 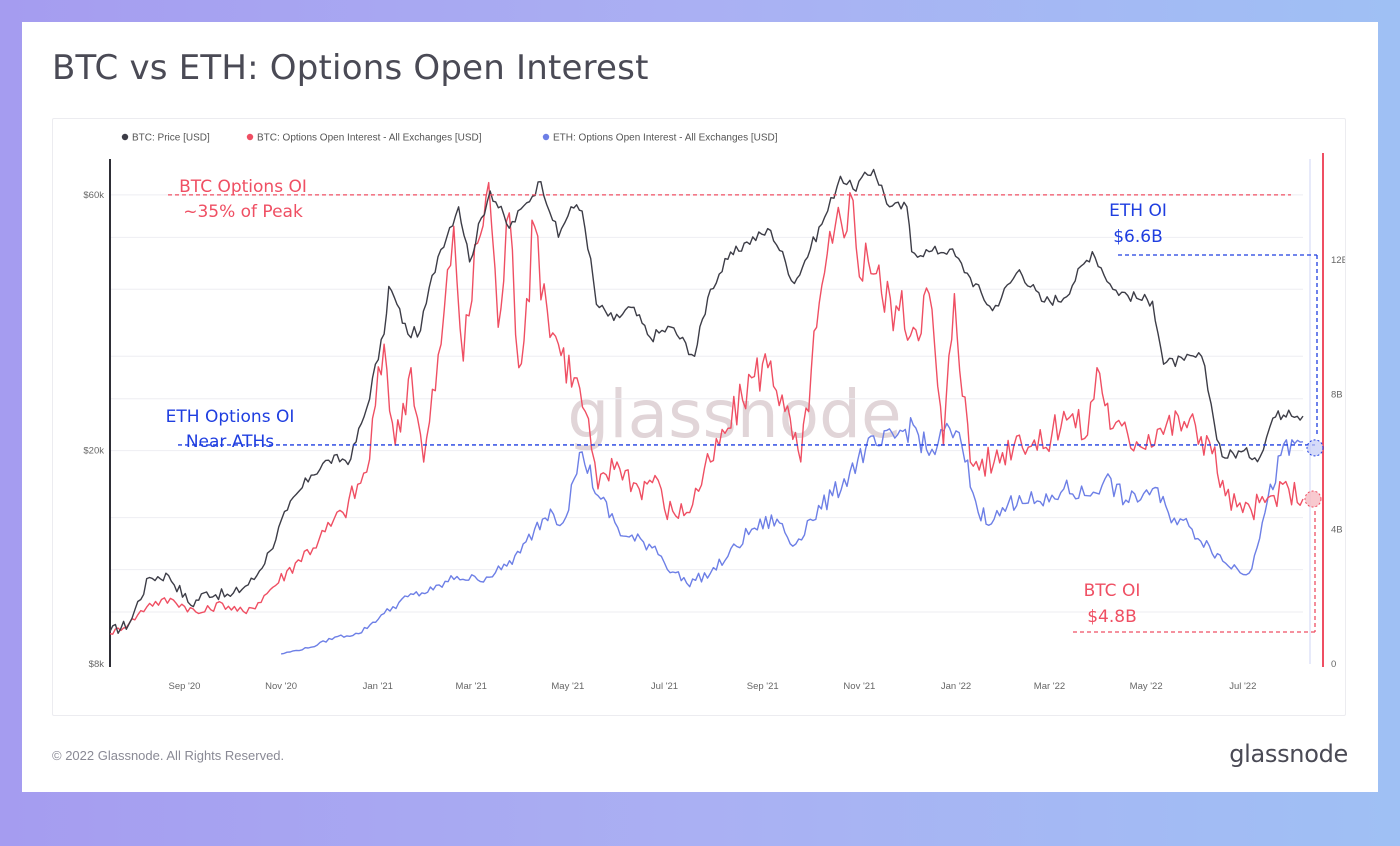 What do you see at coordinates (243, 212) in the screenshot?
I see `btc-options-oi-annotation-line-2: ~35% of Peak` at bounding box center [243, 212].